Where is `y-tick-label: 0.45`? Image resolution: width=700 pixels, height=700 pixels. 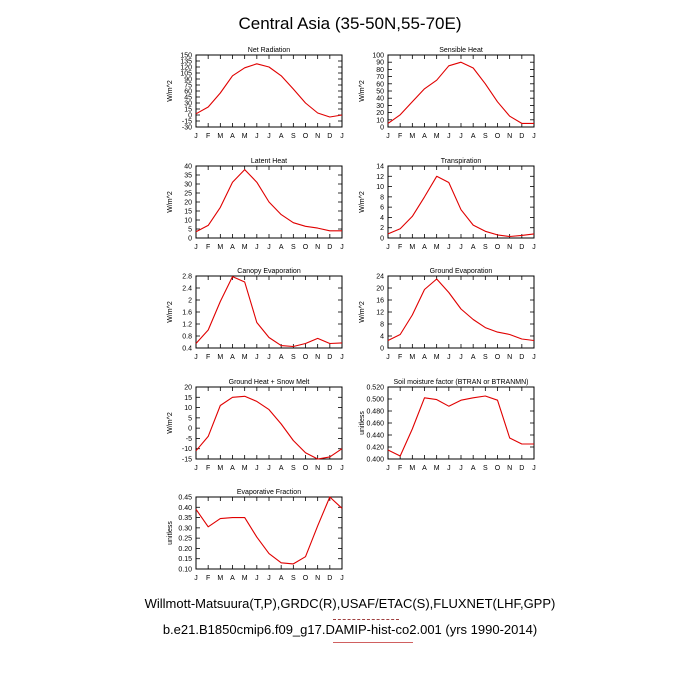 y-tick-label: 0.45 is located at coordinates (185, 498).